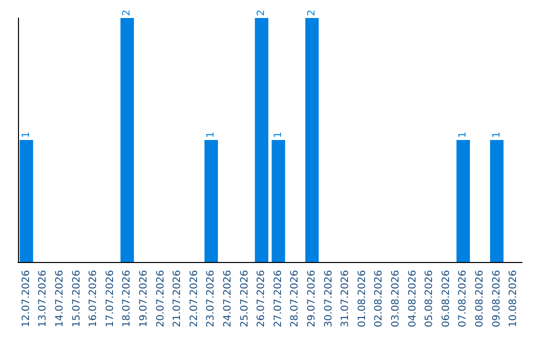 The height and width of the screenshot is (340, 540). What do you see at coordinates (127, 299) in the screenshot?
I see `x-tick-label: 18.07.2026` at bounding box center [127, 299].